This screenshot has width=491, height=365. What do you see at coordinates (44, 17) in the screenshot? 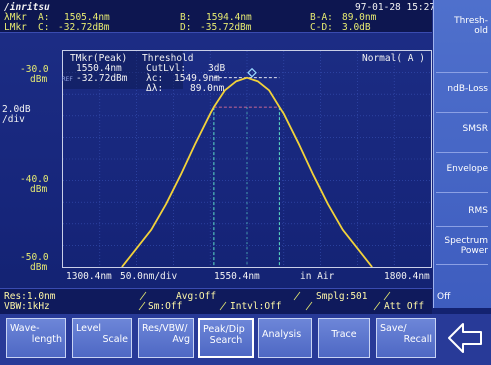
I see `marker-a-key: A:` at bounding box center [44, 17].